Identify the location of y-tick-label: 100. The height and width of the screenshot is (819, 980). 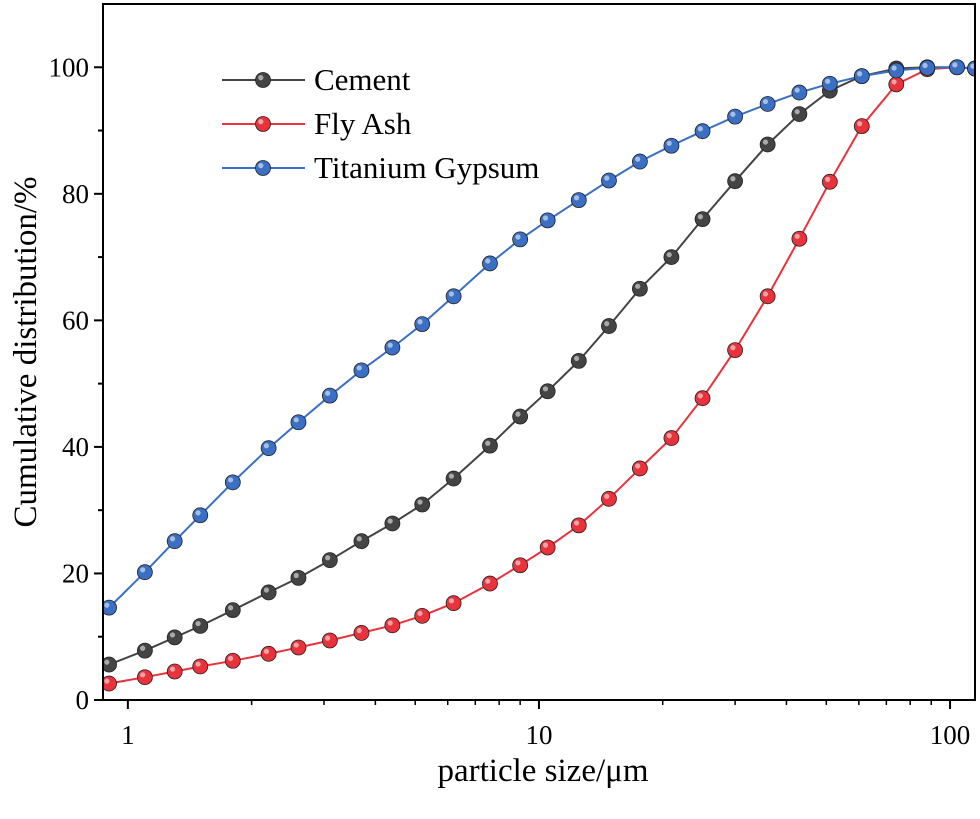
(69, 67).